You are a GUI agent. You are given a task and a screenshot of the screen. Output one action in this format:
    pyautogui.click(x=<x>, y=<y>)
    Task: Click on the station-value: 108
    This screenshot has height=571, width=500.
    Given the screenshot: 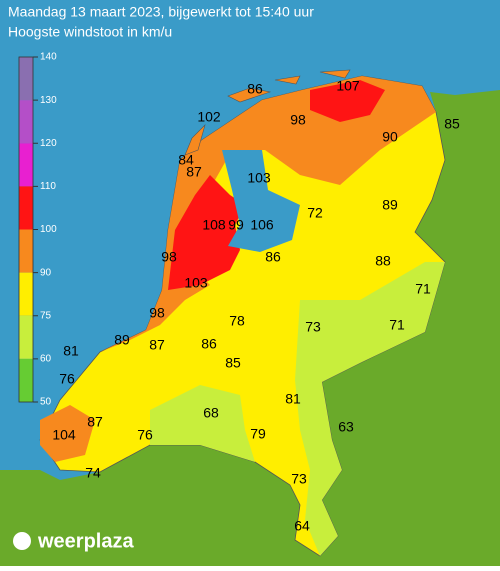 What is the action you would take?
    pyautogui.click(x=214, y=225)
    